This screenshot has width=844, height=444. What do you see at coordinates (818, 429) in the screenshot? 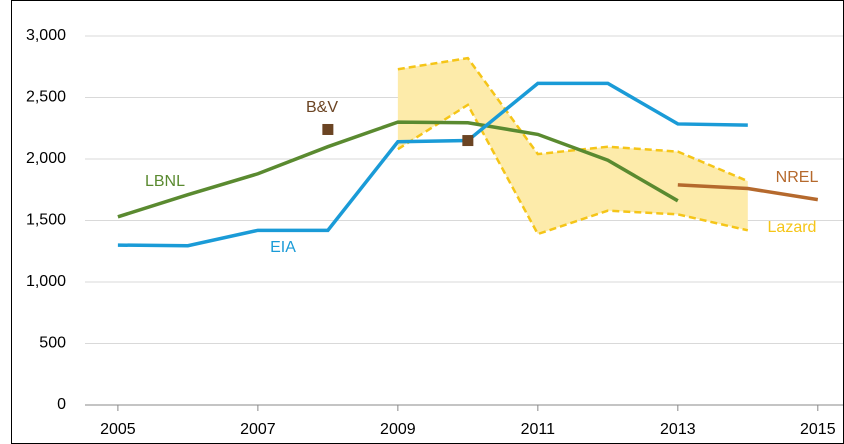
I see `x-tick-label: 2015` at bounding box center [818, 429].